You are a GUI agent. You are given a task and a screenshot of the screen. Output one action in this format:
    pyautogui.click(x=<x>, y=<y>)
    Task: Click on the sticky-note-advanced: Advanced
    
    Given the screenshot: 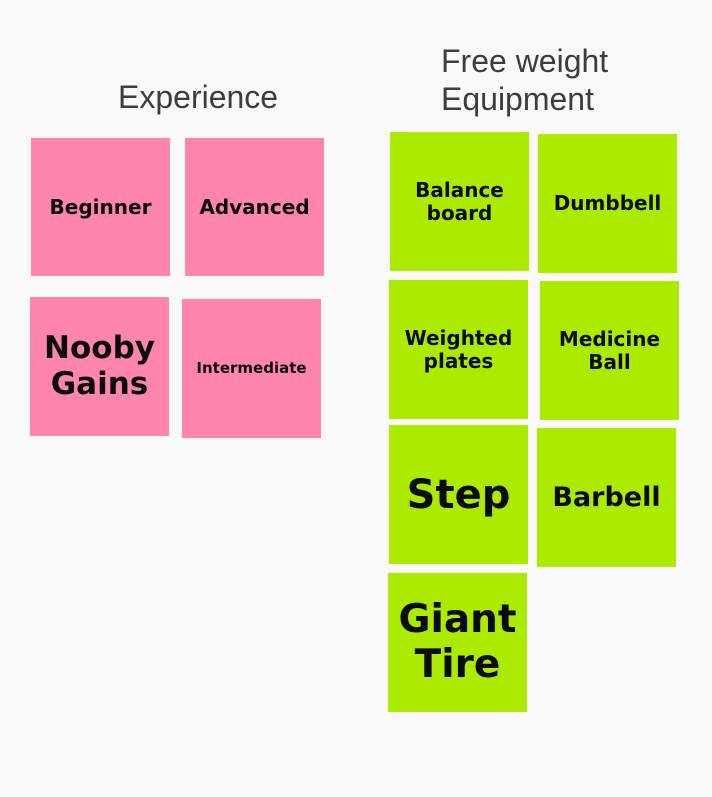 What is the action you would take?
    pyautogui.click(x=254, y=207)
    